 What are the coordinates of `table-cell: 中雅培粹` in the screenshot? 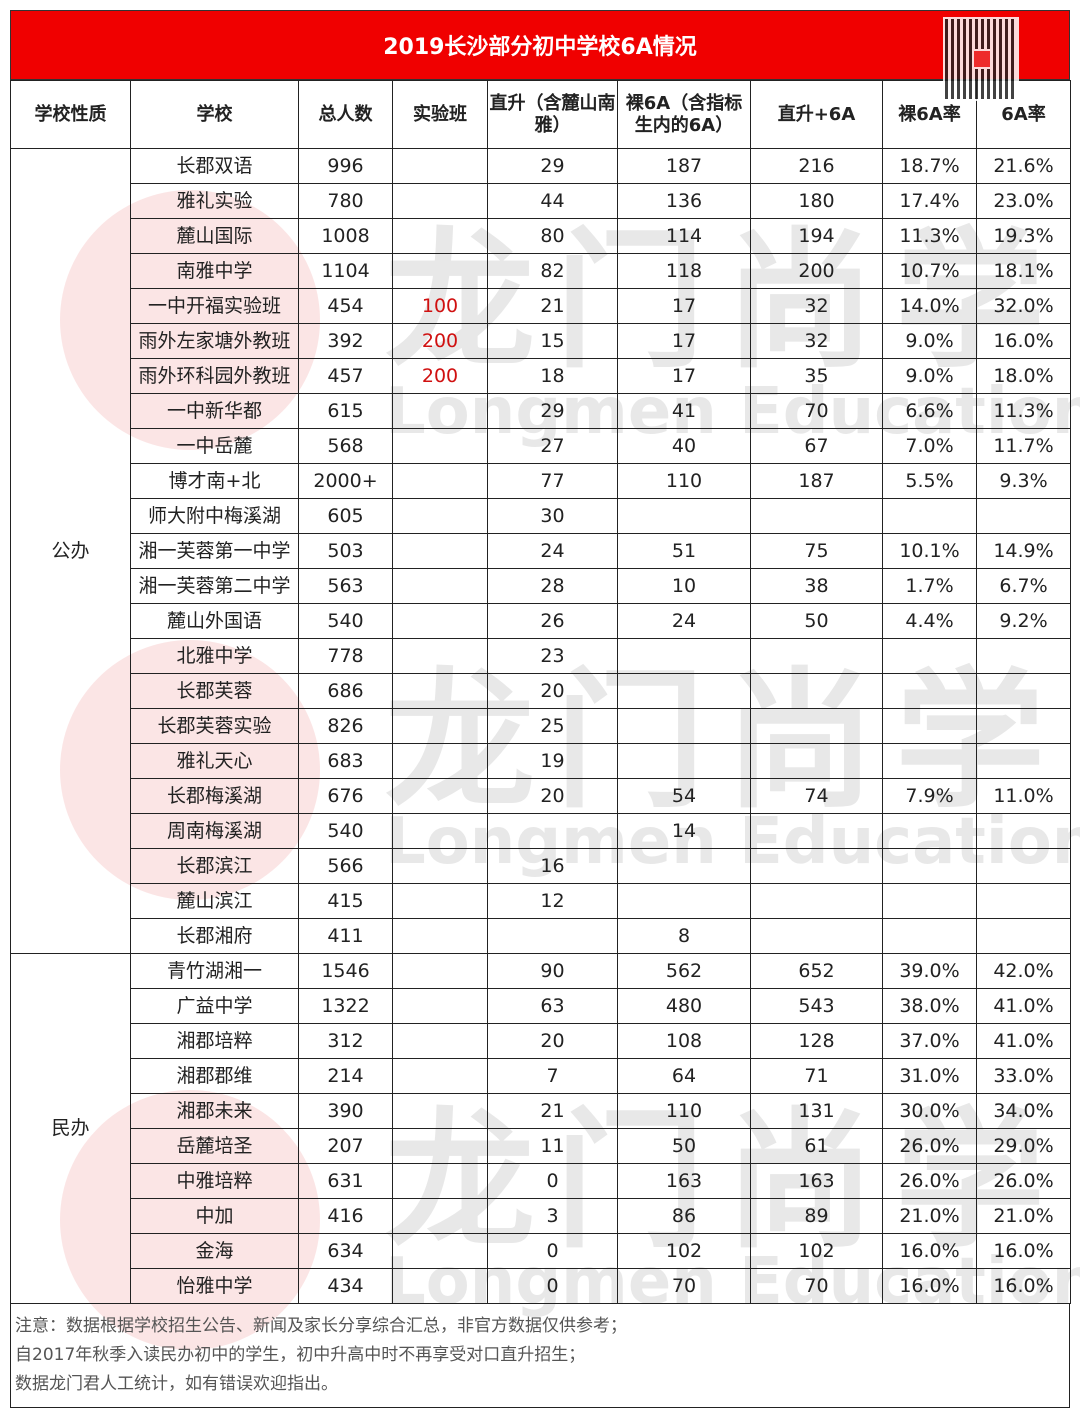 It's located at (214, 1181).